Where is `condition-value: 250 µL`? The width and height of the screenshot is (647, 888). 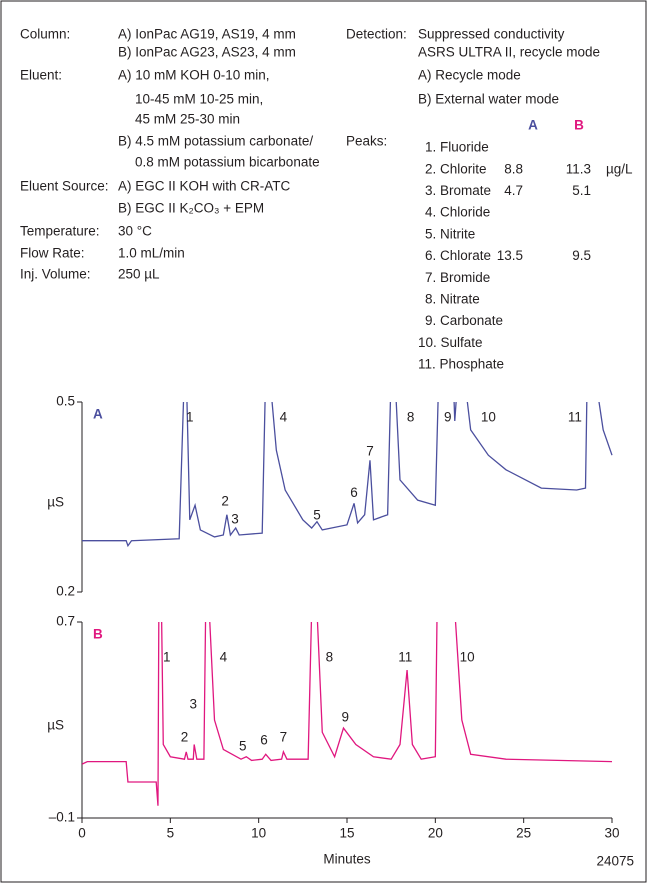 condition-value: 250 µL is located at coordinates (139, 274).